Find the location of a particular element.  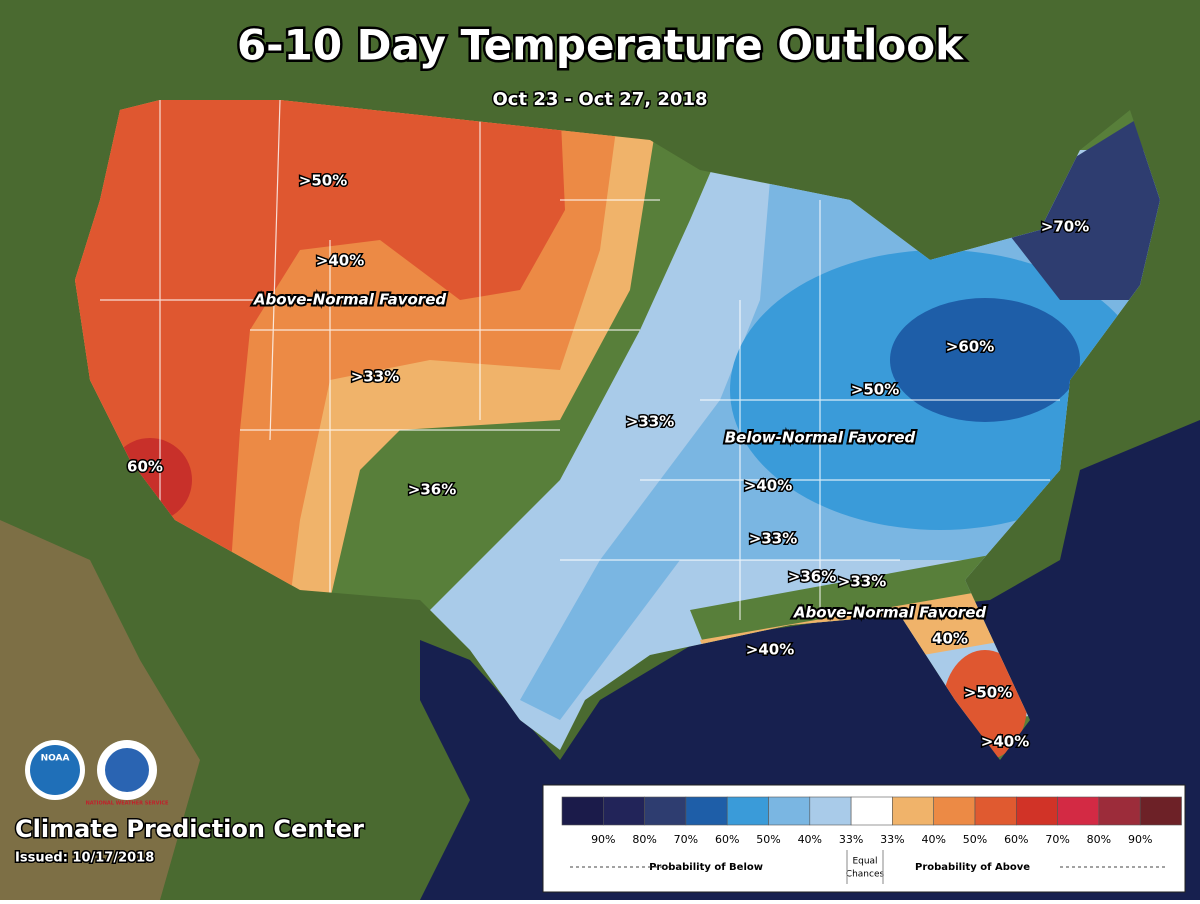

issued-date: Issued: 10/17/2018 is located at coordinates (84, 858).